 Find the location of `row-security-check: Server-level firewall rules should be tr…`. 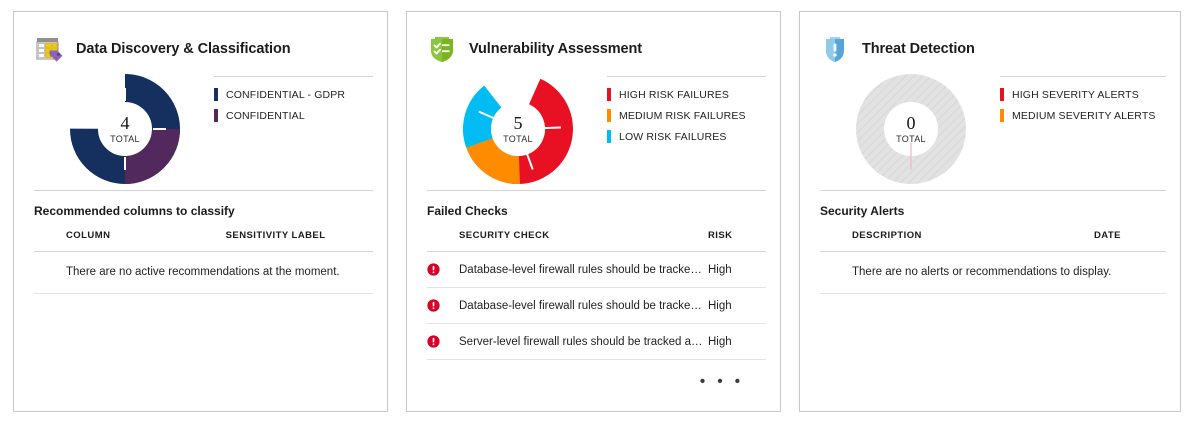

row-security-check: Server-level firewall rules should be tr… is located at coordinates (583, 341).